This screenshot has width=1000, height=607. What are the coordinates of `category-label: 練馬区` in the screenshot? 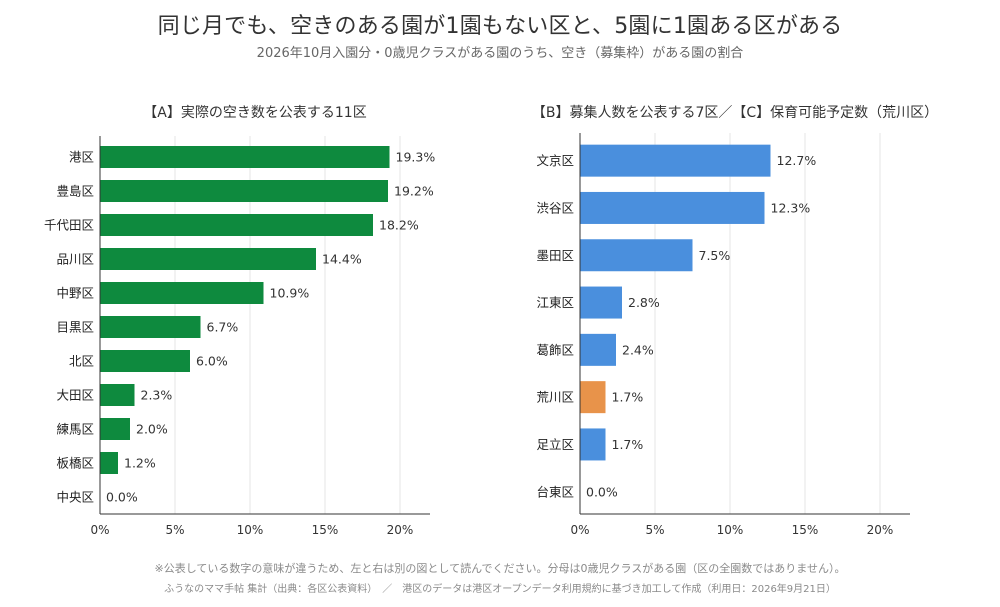 It's located at (75, 429).